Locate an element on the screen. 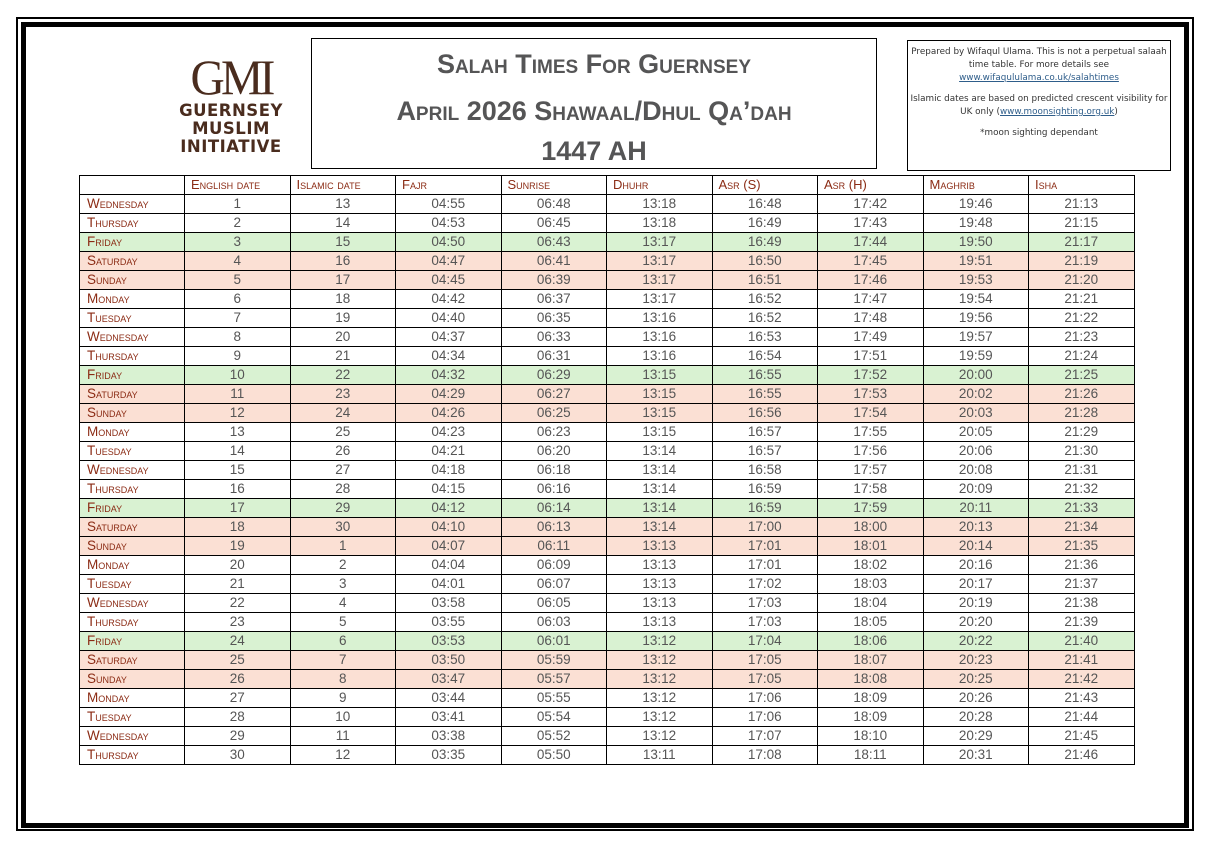 Image resolution: width=1210 pixels, height=853 pixels. maghrib-cell: 20:23 is located at coordinates (975, 660).